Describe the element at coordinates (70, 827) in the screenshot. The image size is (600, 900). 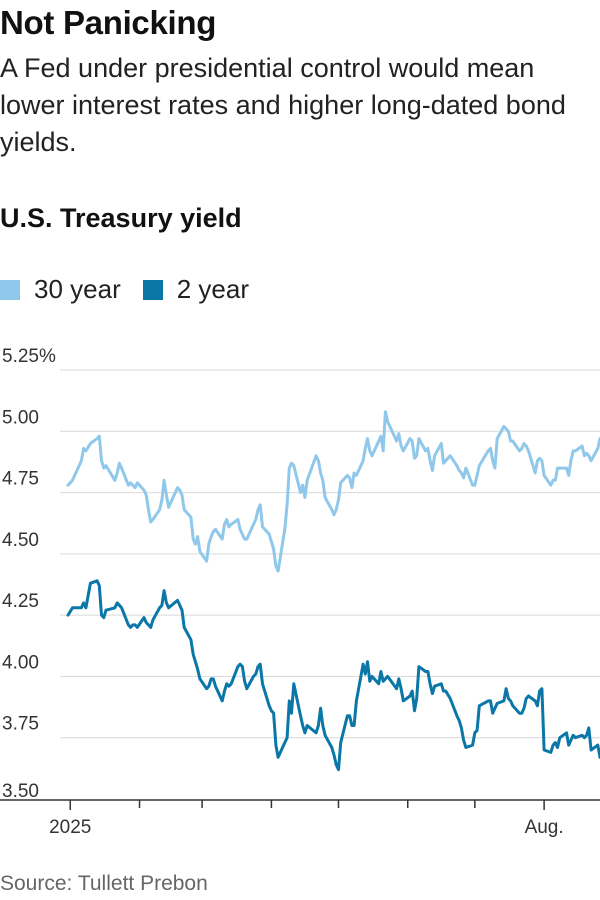
I see `x-tick-label: 2025` at that location.